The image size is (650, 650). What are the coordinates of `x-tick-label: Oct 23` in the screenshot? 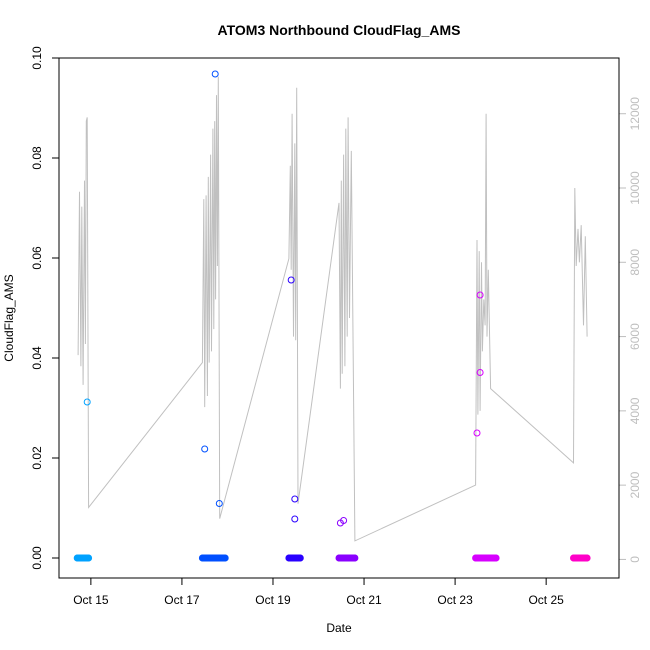 It's located at (455, 600).